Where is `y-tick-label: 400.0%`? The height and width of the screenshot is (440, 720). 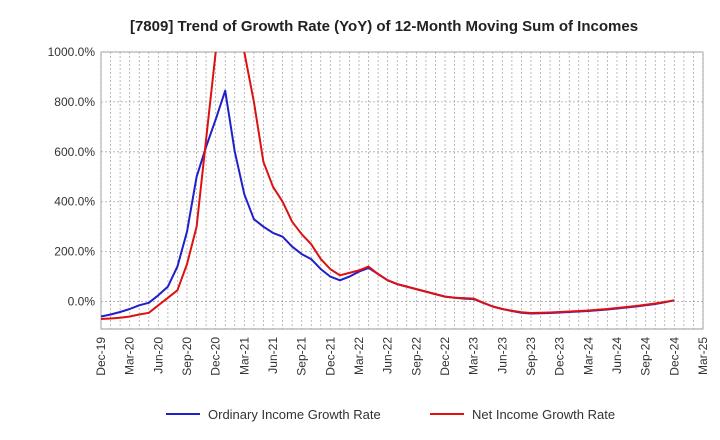 y-tick-label: 400.0% is located at coordinates (74, 202).